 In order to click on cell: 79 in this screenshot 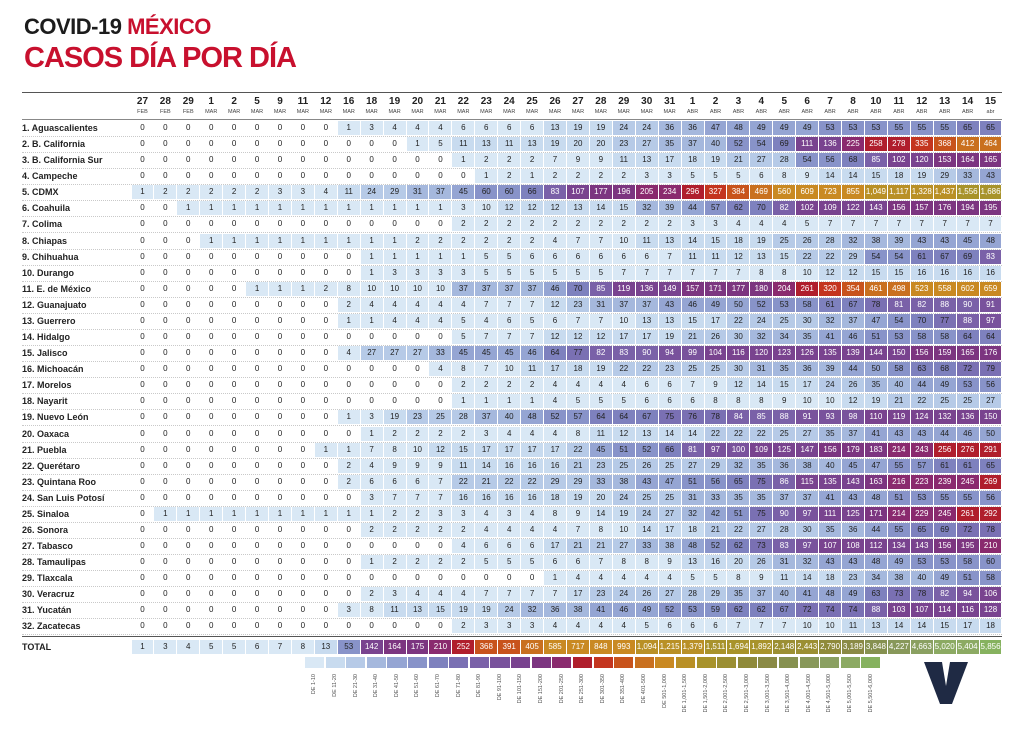, I will do `click(990, 369)`.